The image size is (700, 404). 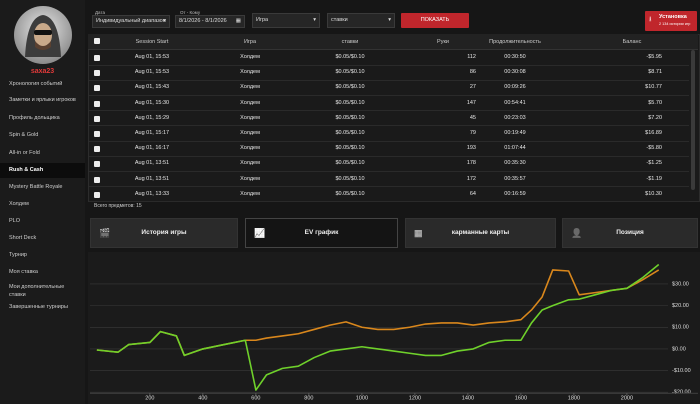 What do you see at coordinates (42, 170) in the screenshot?
I see `menu-item: Rush & Cash` at bounding box center [42, 170].